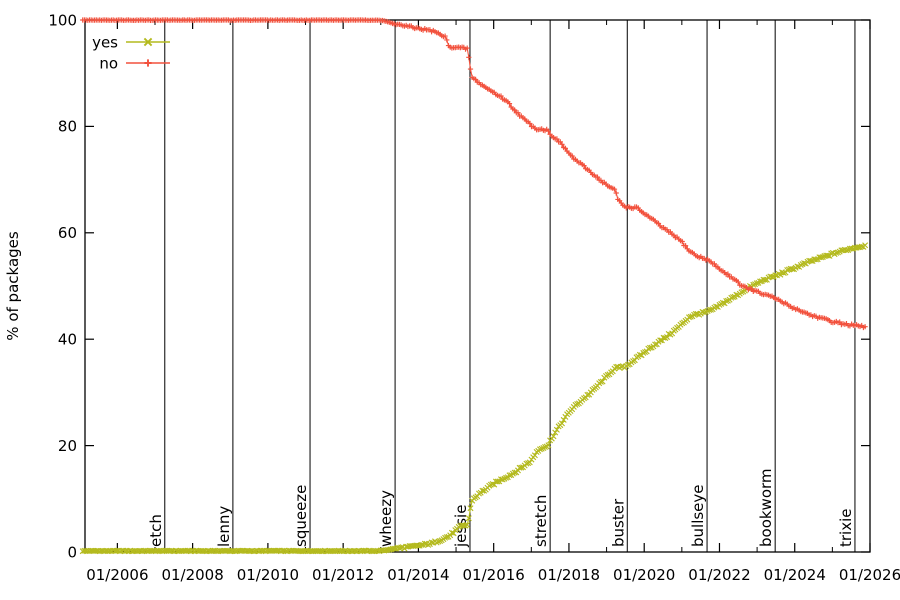  I want to click on x-tick-label: 01/2016, so click(494, 575).